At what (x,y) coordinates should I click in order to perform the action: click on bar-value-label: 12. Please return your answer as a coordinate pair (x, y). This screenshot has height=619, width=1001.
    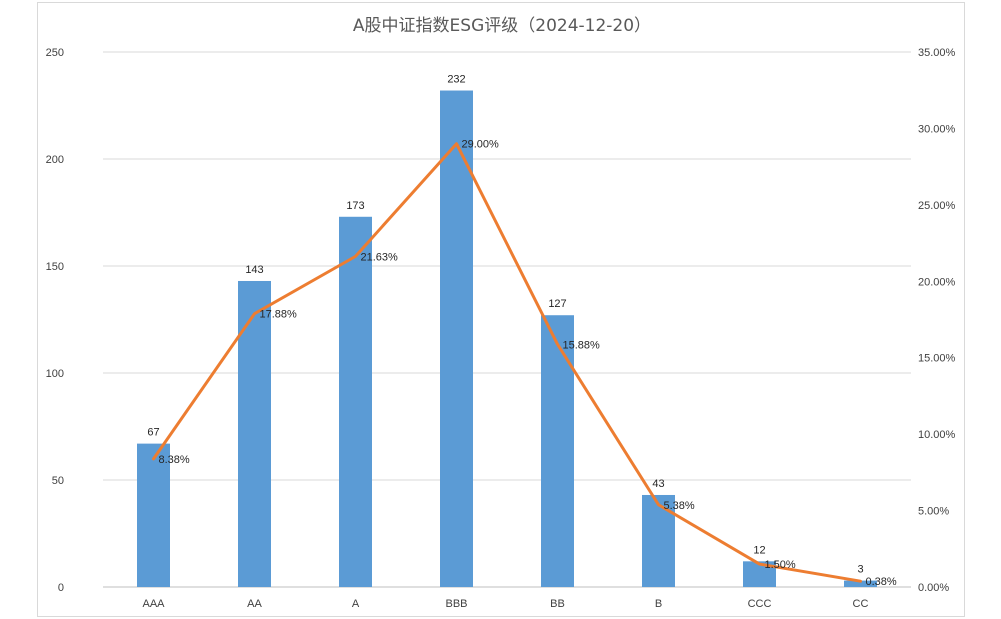
    Looking at the image, I should click on (759, 550).